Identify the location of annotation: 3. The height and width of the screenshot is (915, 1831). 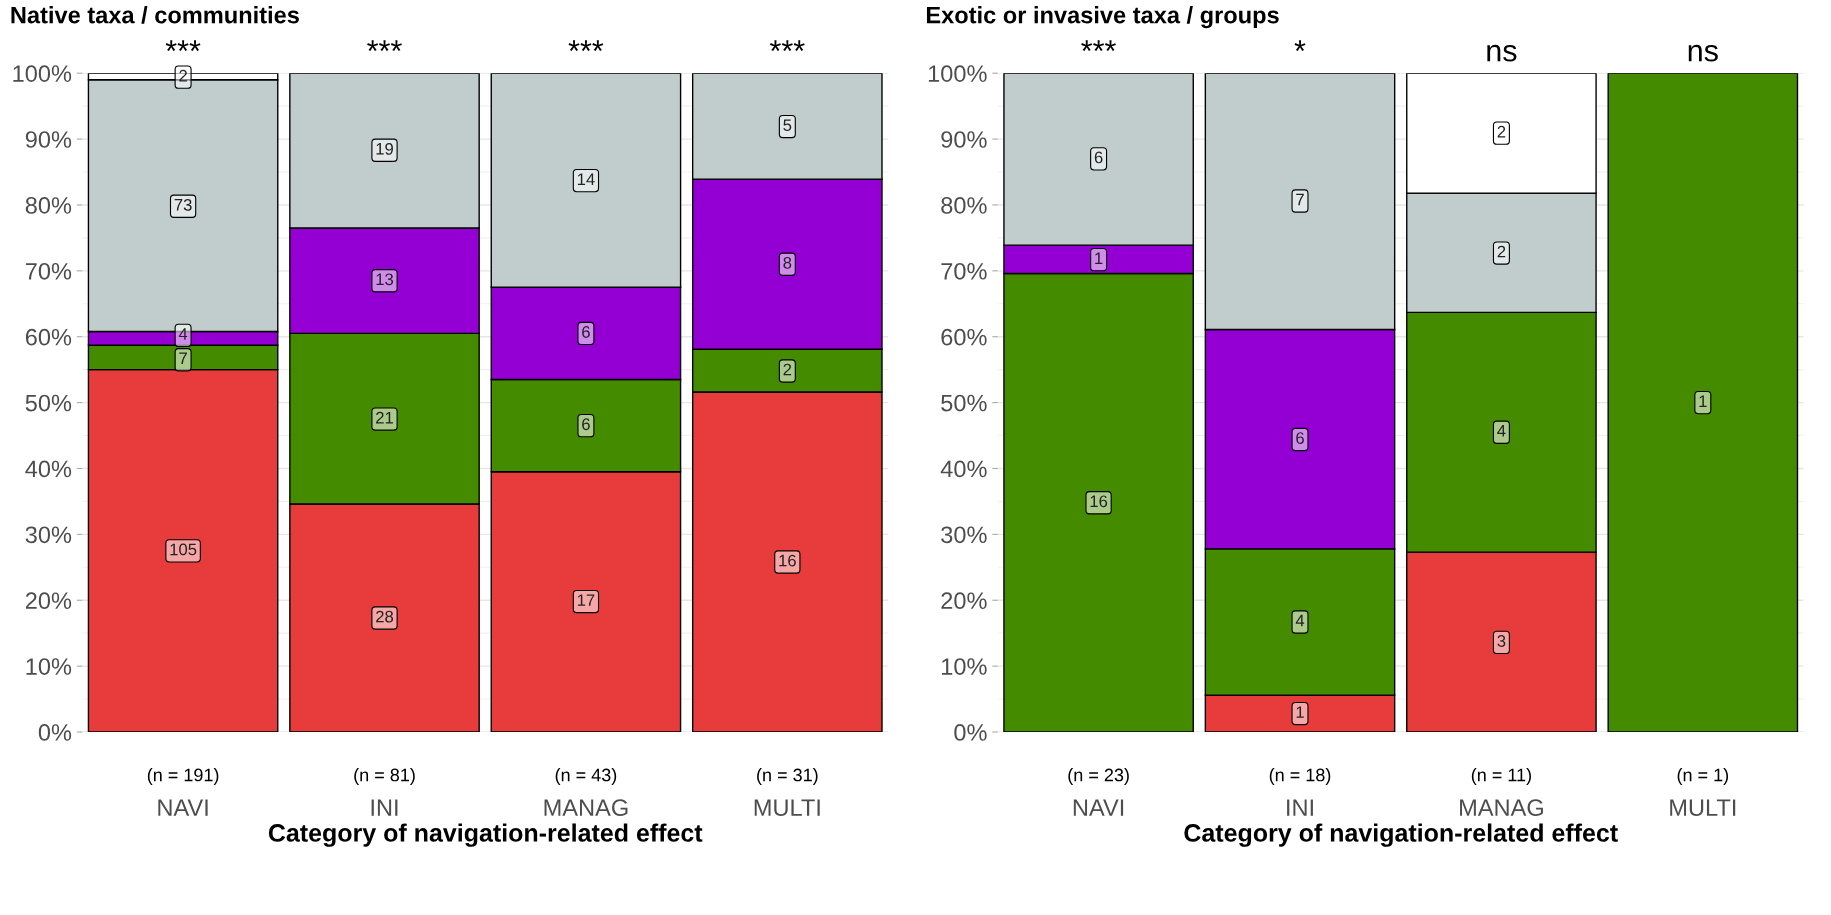
(1501, 641).